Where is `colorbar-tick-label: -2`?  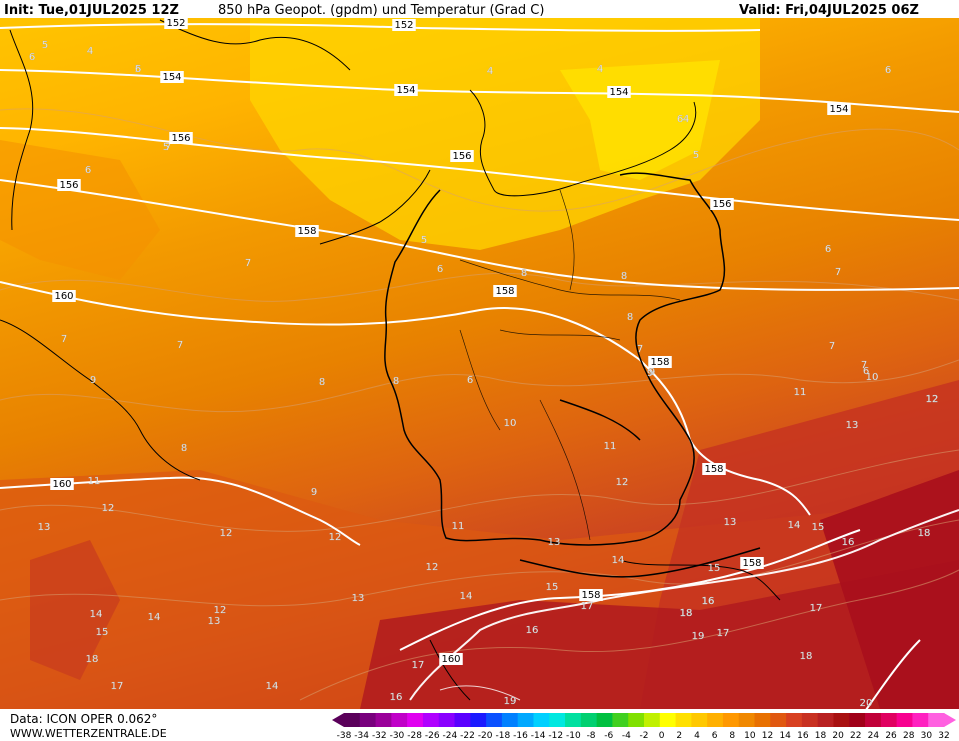
colorbar-tick-label: -2 is located at coordinates (644, 735).